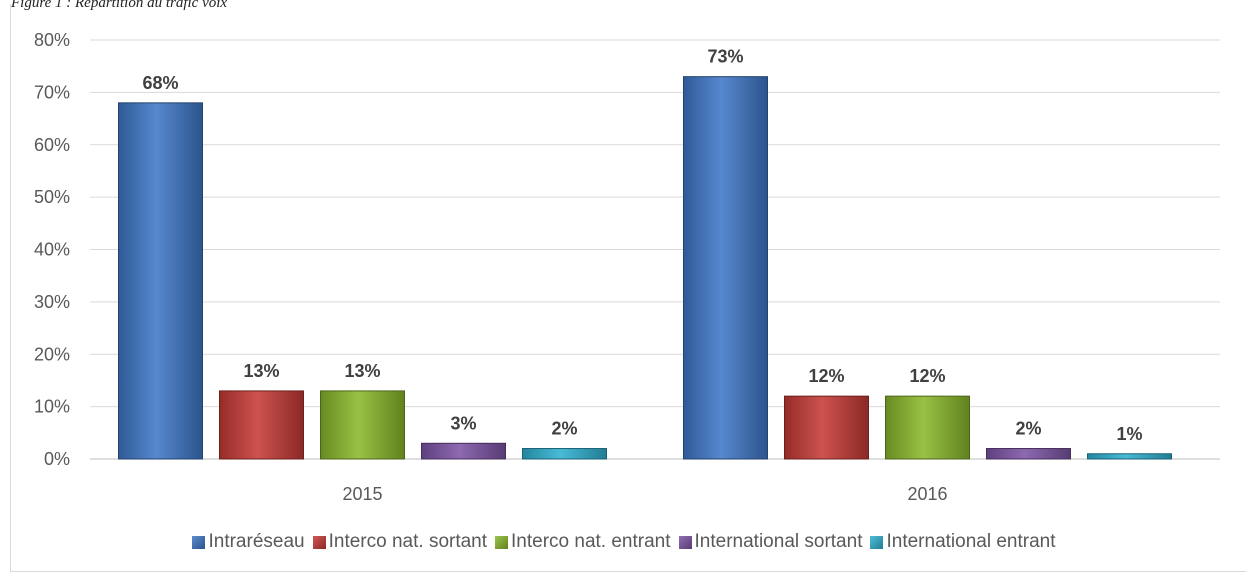 Image resolution: width=1248 pixels, height=574 pixels. I want to click on y-tick-label: 40%, so click(52, 250).